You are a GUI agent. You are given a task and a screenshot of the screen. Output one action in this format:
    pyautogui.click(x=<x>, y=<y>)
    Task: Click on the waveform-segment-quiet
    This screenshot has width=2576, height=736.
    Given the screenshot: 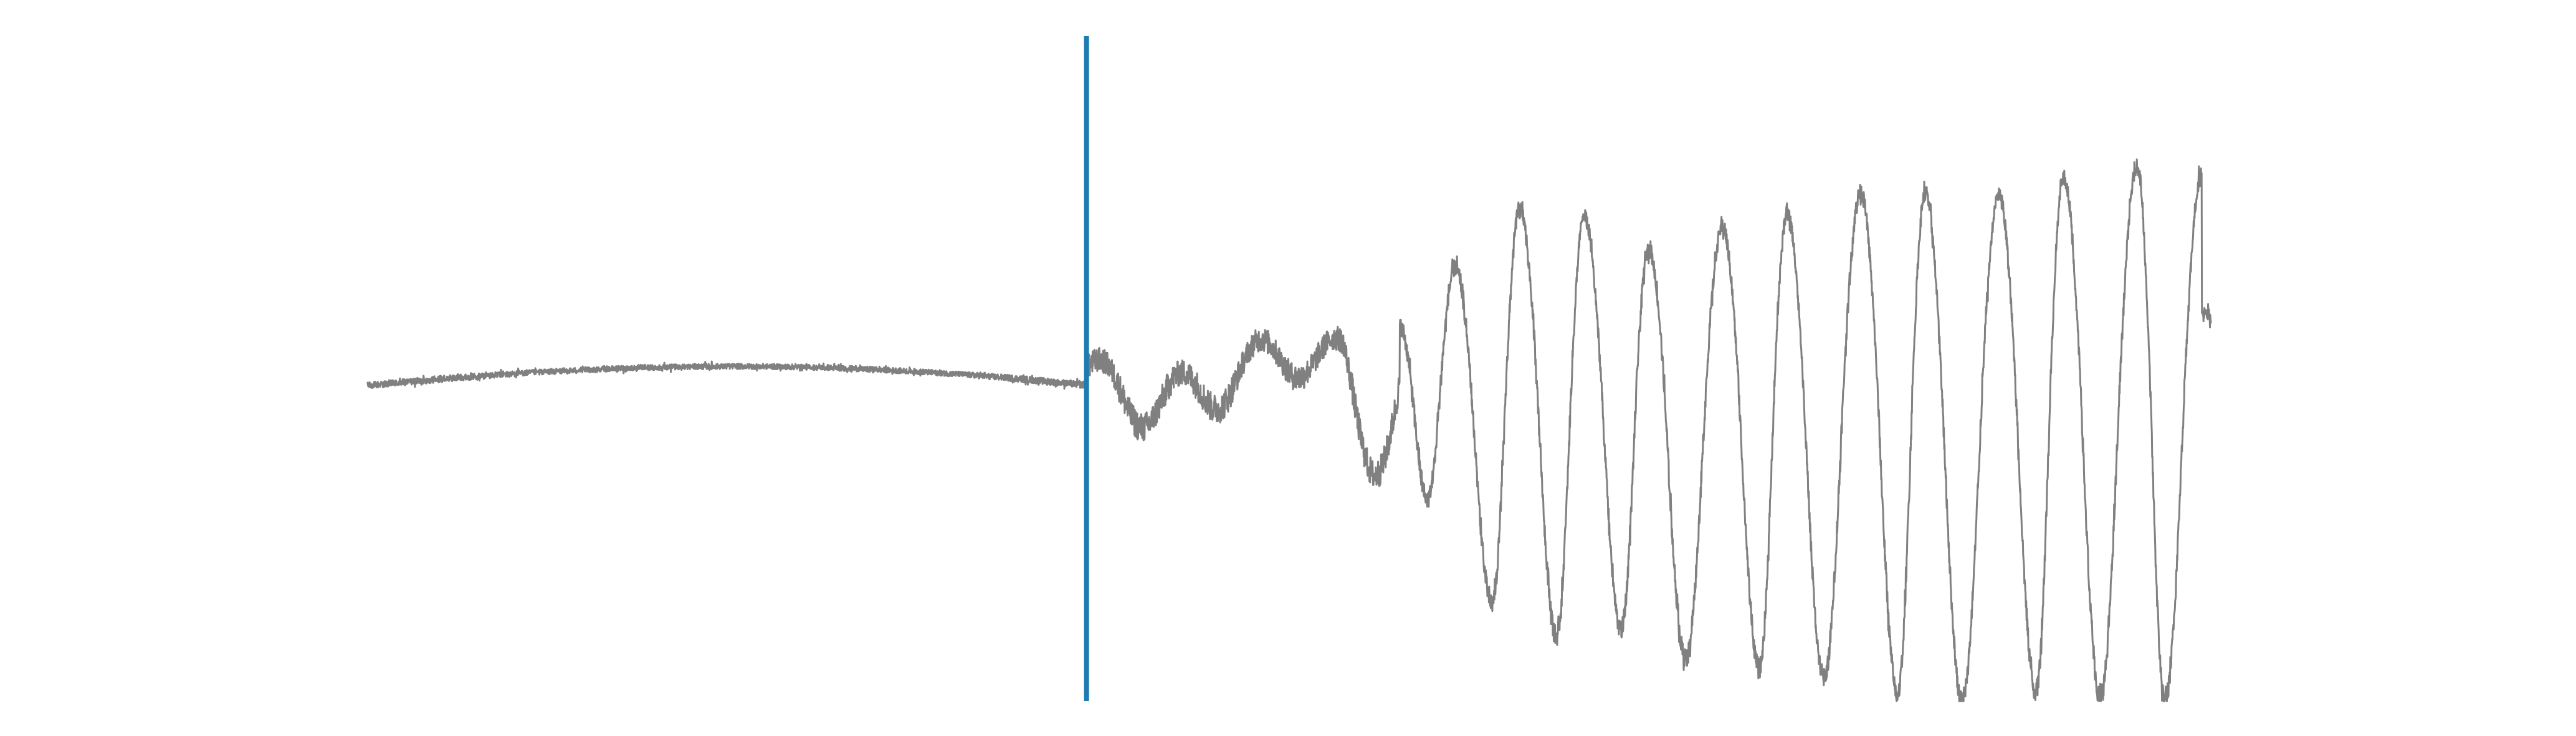 What is the action you would take?
    pyautogui.click(x=727, y=375)
    